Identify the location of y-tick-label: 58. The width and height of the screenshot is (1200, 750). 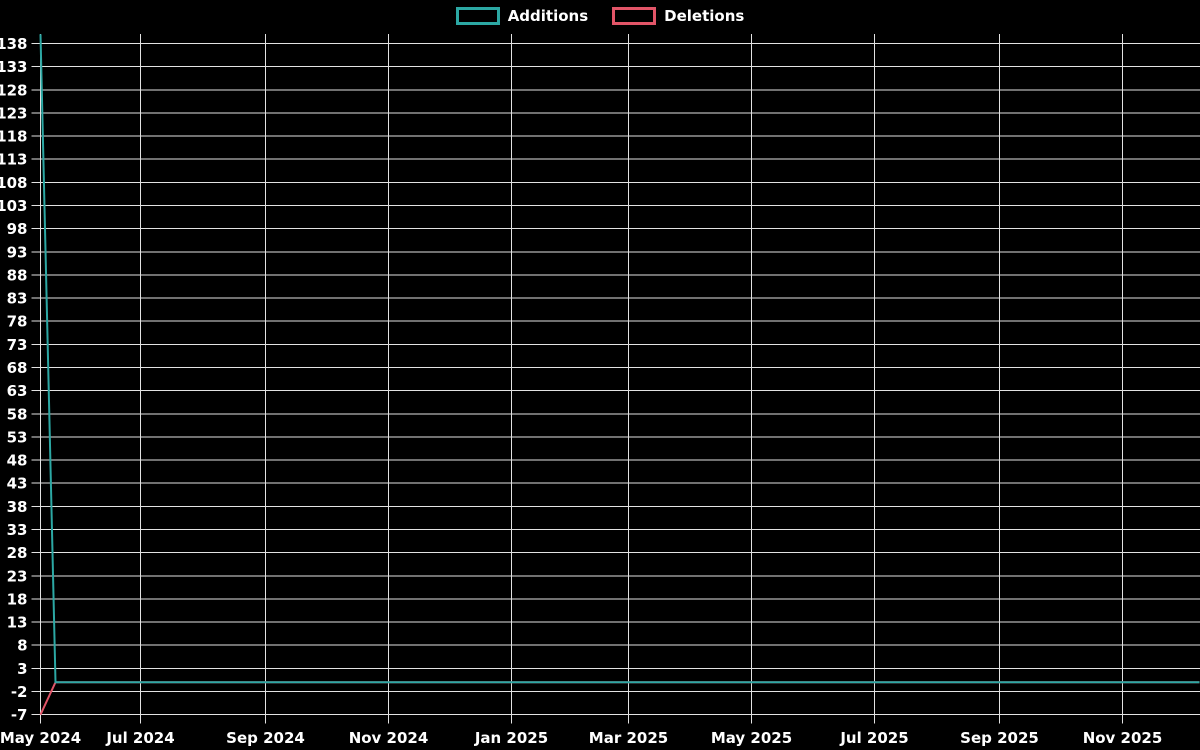
(17, 414).